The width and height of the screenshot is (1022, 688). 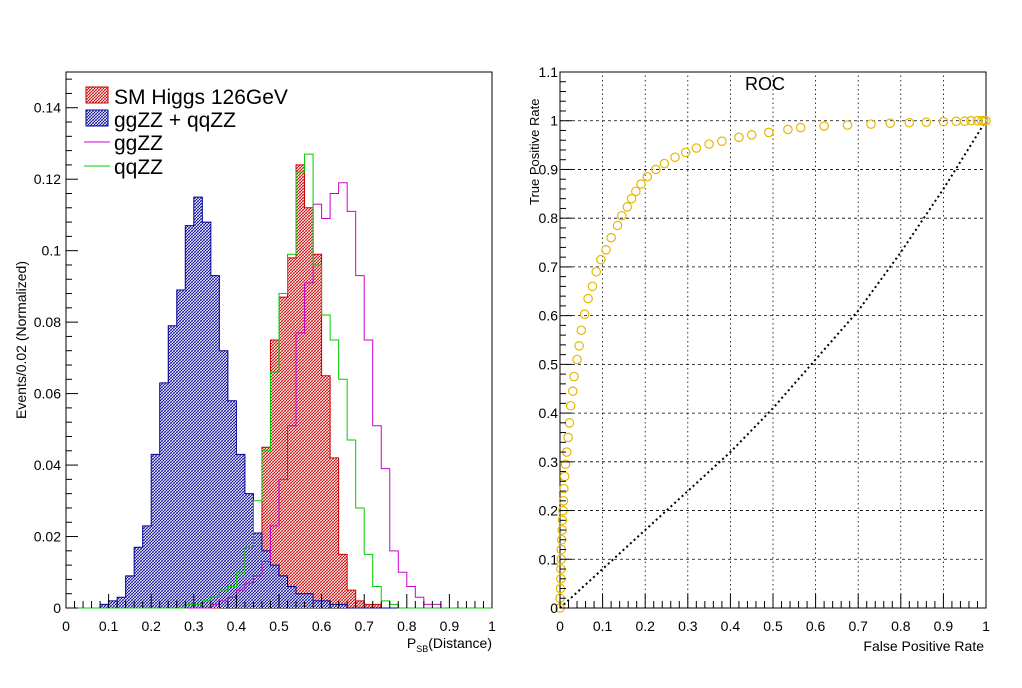 I want to click on histogram-x-tick-label: 1, so click(x=492, y=626).